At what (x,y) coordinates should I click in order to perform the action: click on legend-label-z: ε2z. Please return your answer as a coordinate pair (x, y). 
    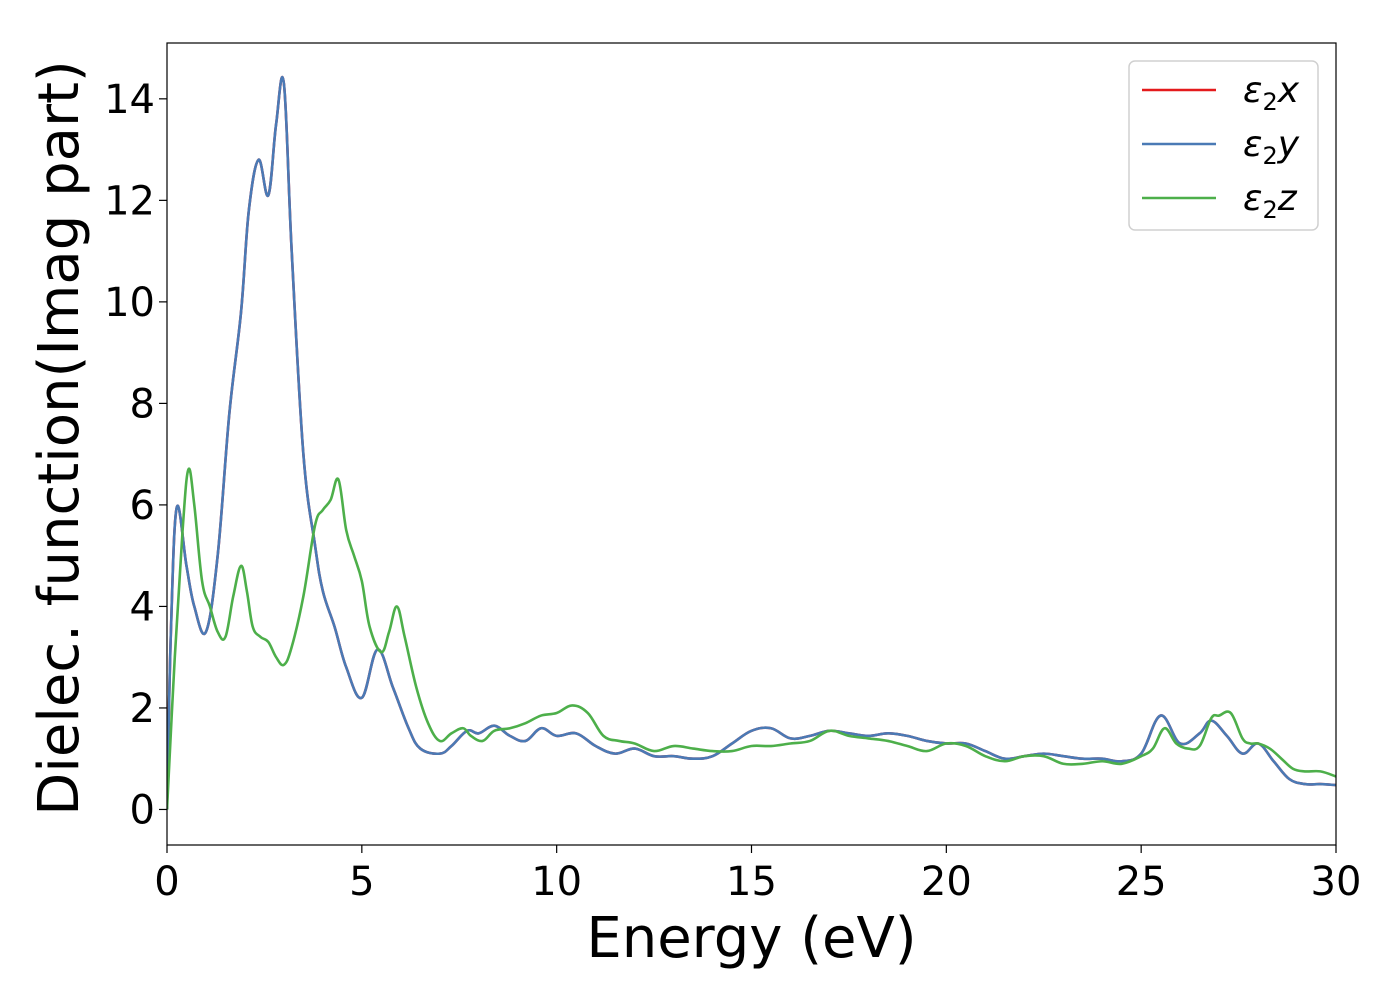
    Looking at the image, I should click on (1270, 201).